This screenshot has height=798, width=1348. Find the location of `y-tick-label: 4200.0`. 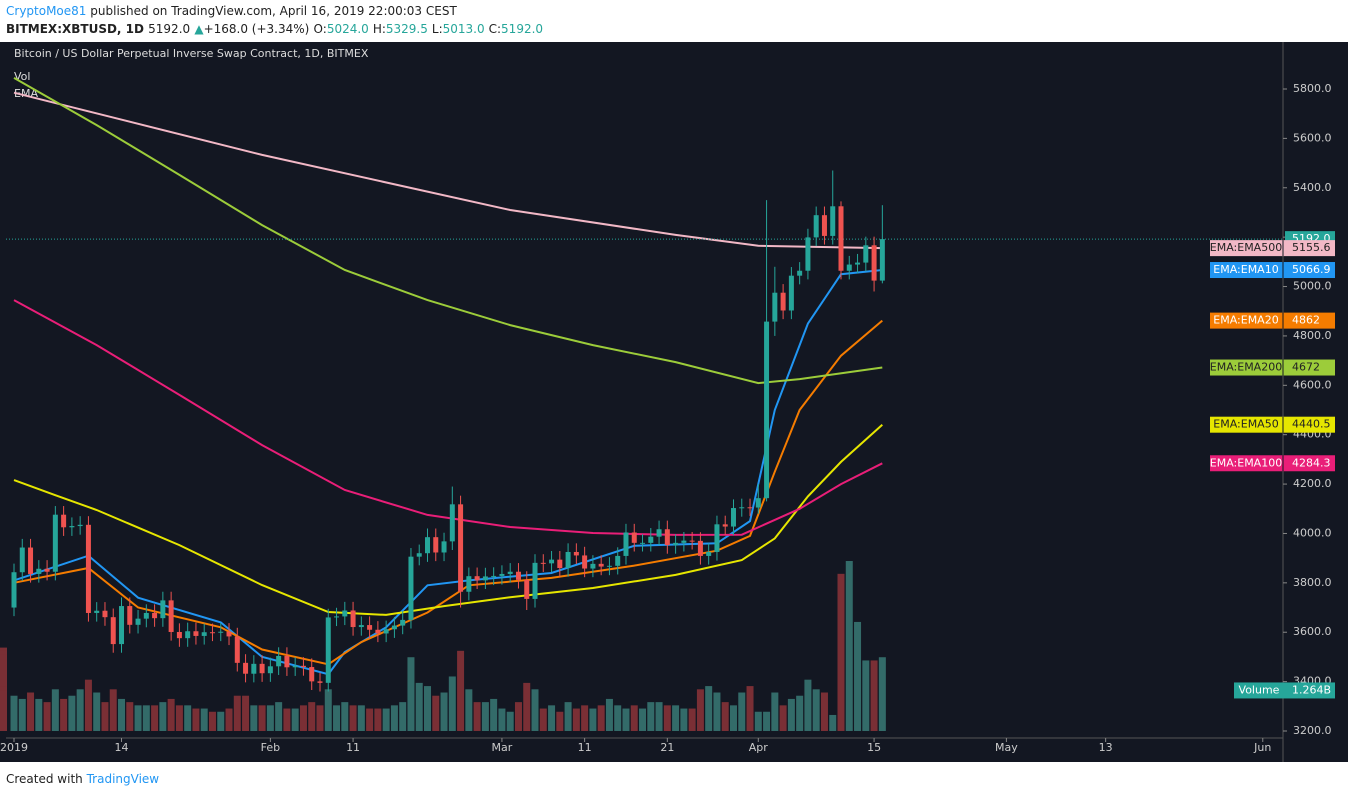

y-tick-label: 4200.0 is located at coordinates (1312, 483).